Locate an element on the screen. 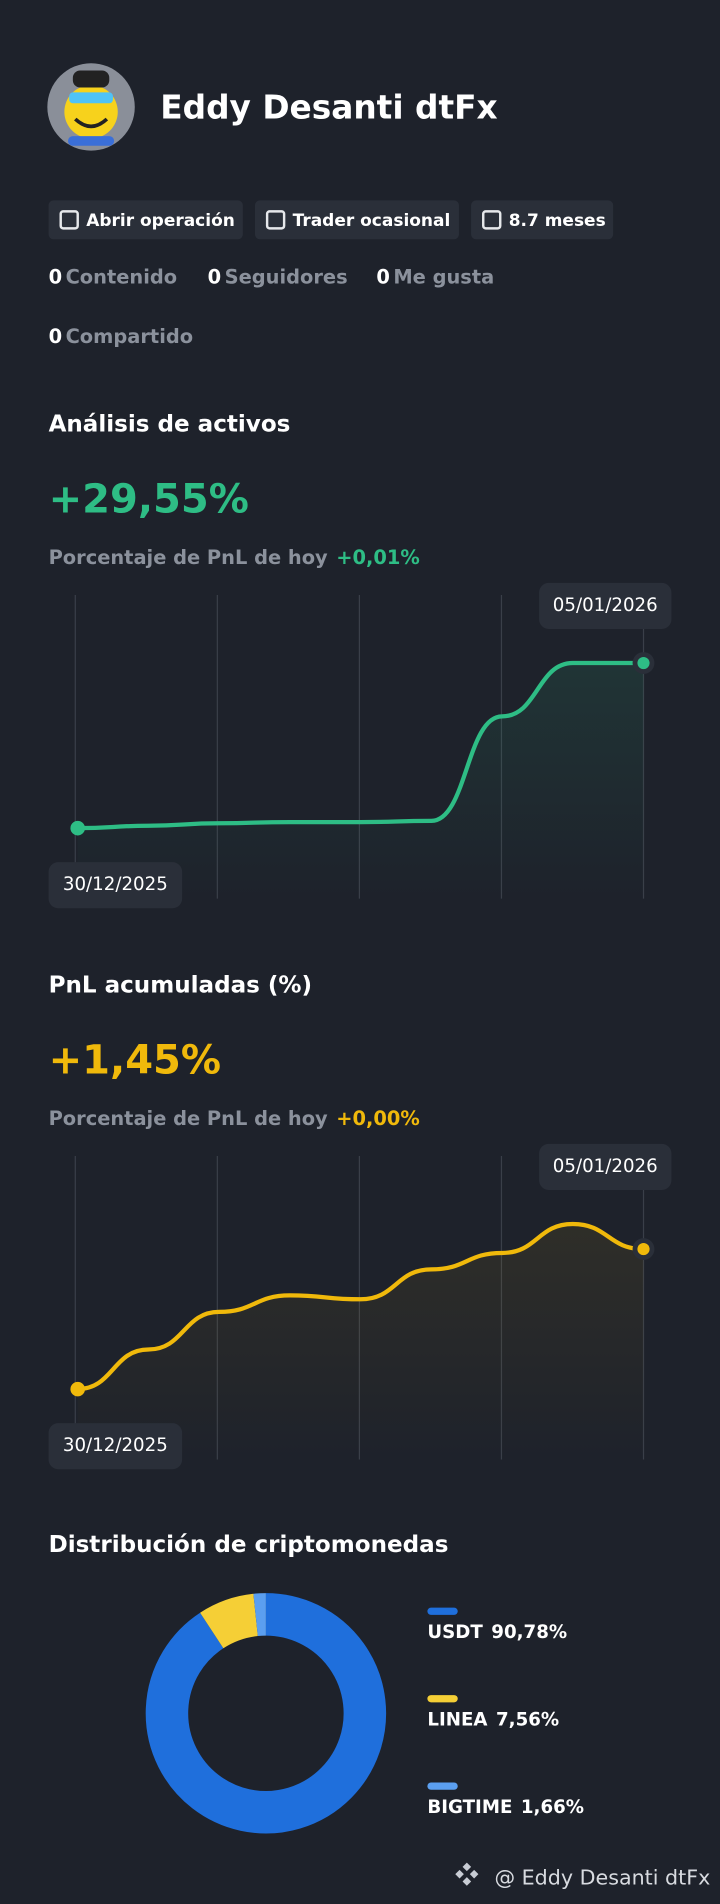 Image resolution: width=720 pixels, height=1904 pixels. stat-label: Seguidores is located at coordinates (286, 277).